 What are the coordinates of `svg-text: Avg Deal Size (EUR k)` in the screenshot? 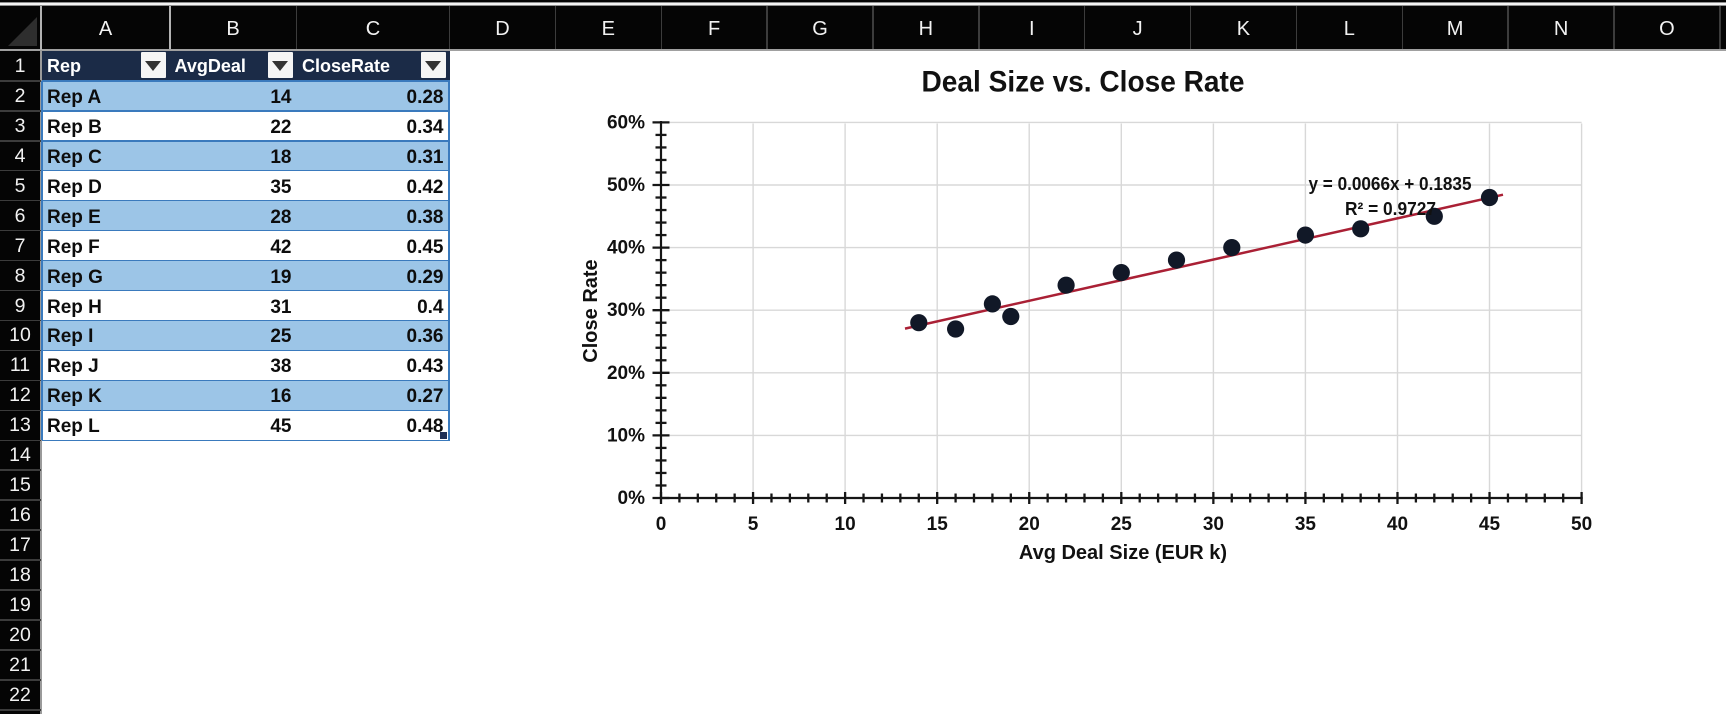 It's located at (1123, 553).